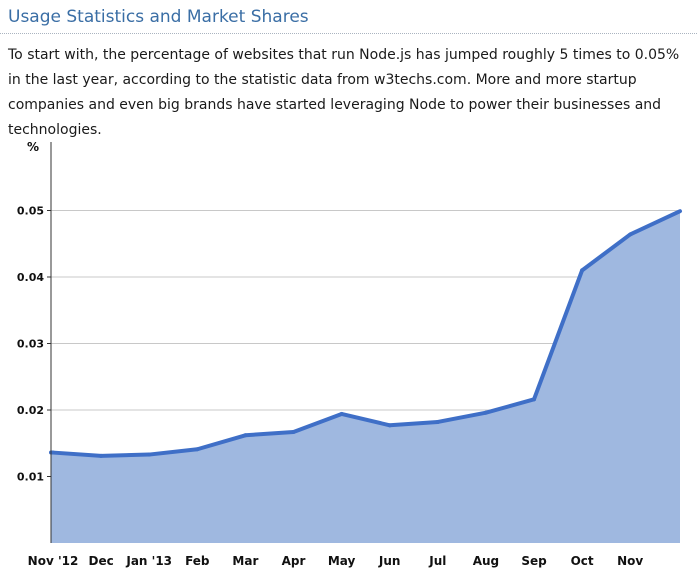 The height and width of the screenshot is (583, 697). What do you see at coordinates (158, 17) in the screenshot?
I see `section-heading: Usage Statistics and Market Shares` at bounding box center [158, 17].